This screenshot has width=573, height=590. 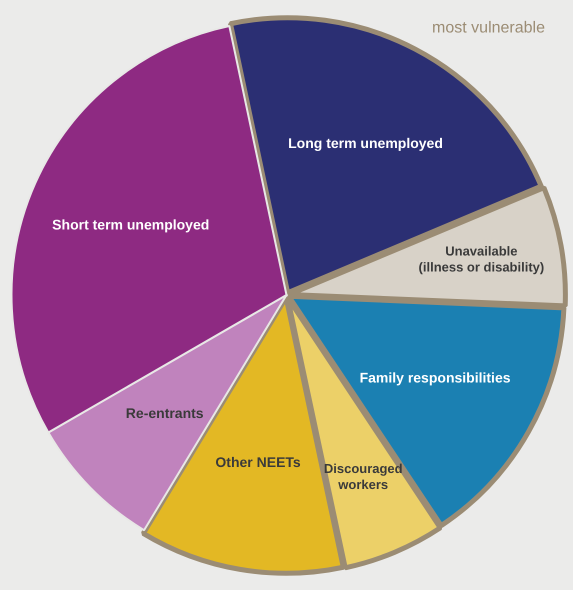 I want to click on slice-label: Other NEETs, so click(x=258, y=462).